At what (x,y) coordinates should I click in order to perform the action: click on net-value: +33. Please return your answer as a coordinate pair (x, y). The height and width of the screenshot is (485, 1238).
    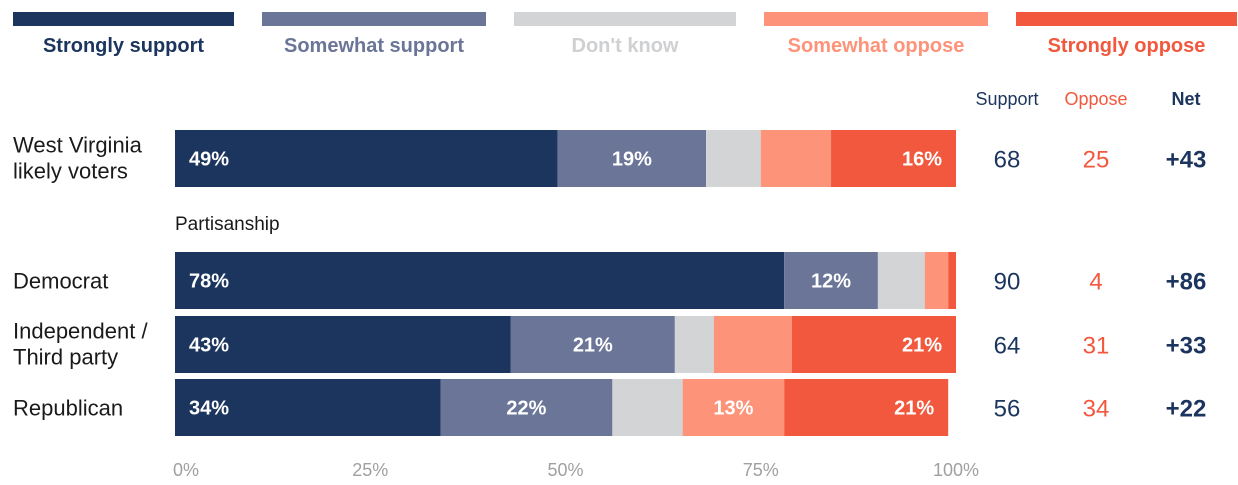
    Looking at the image, I should click on (1186, 346).